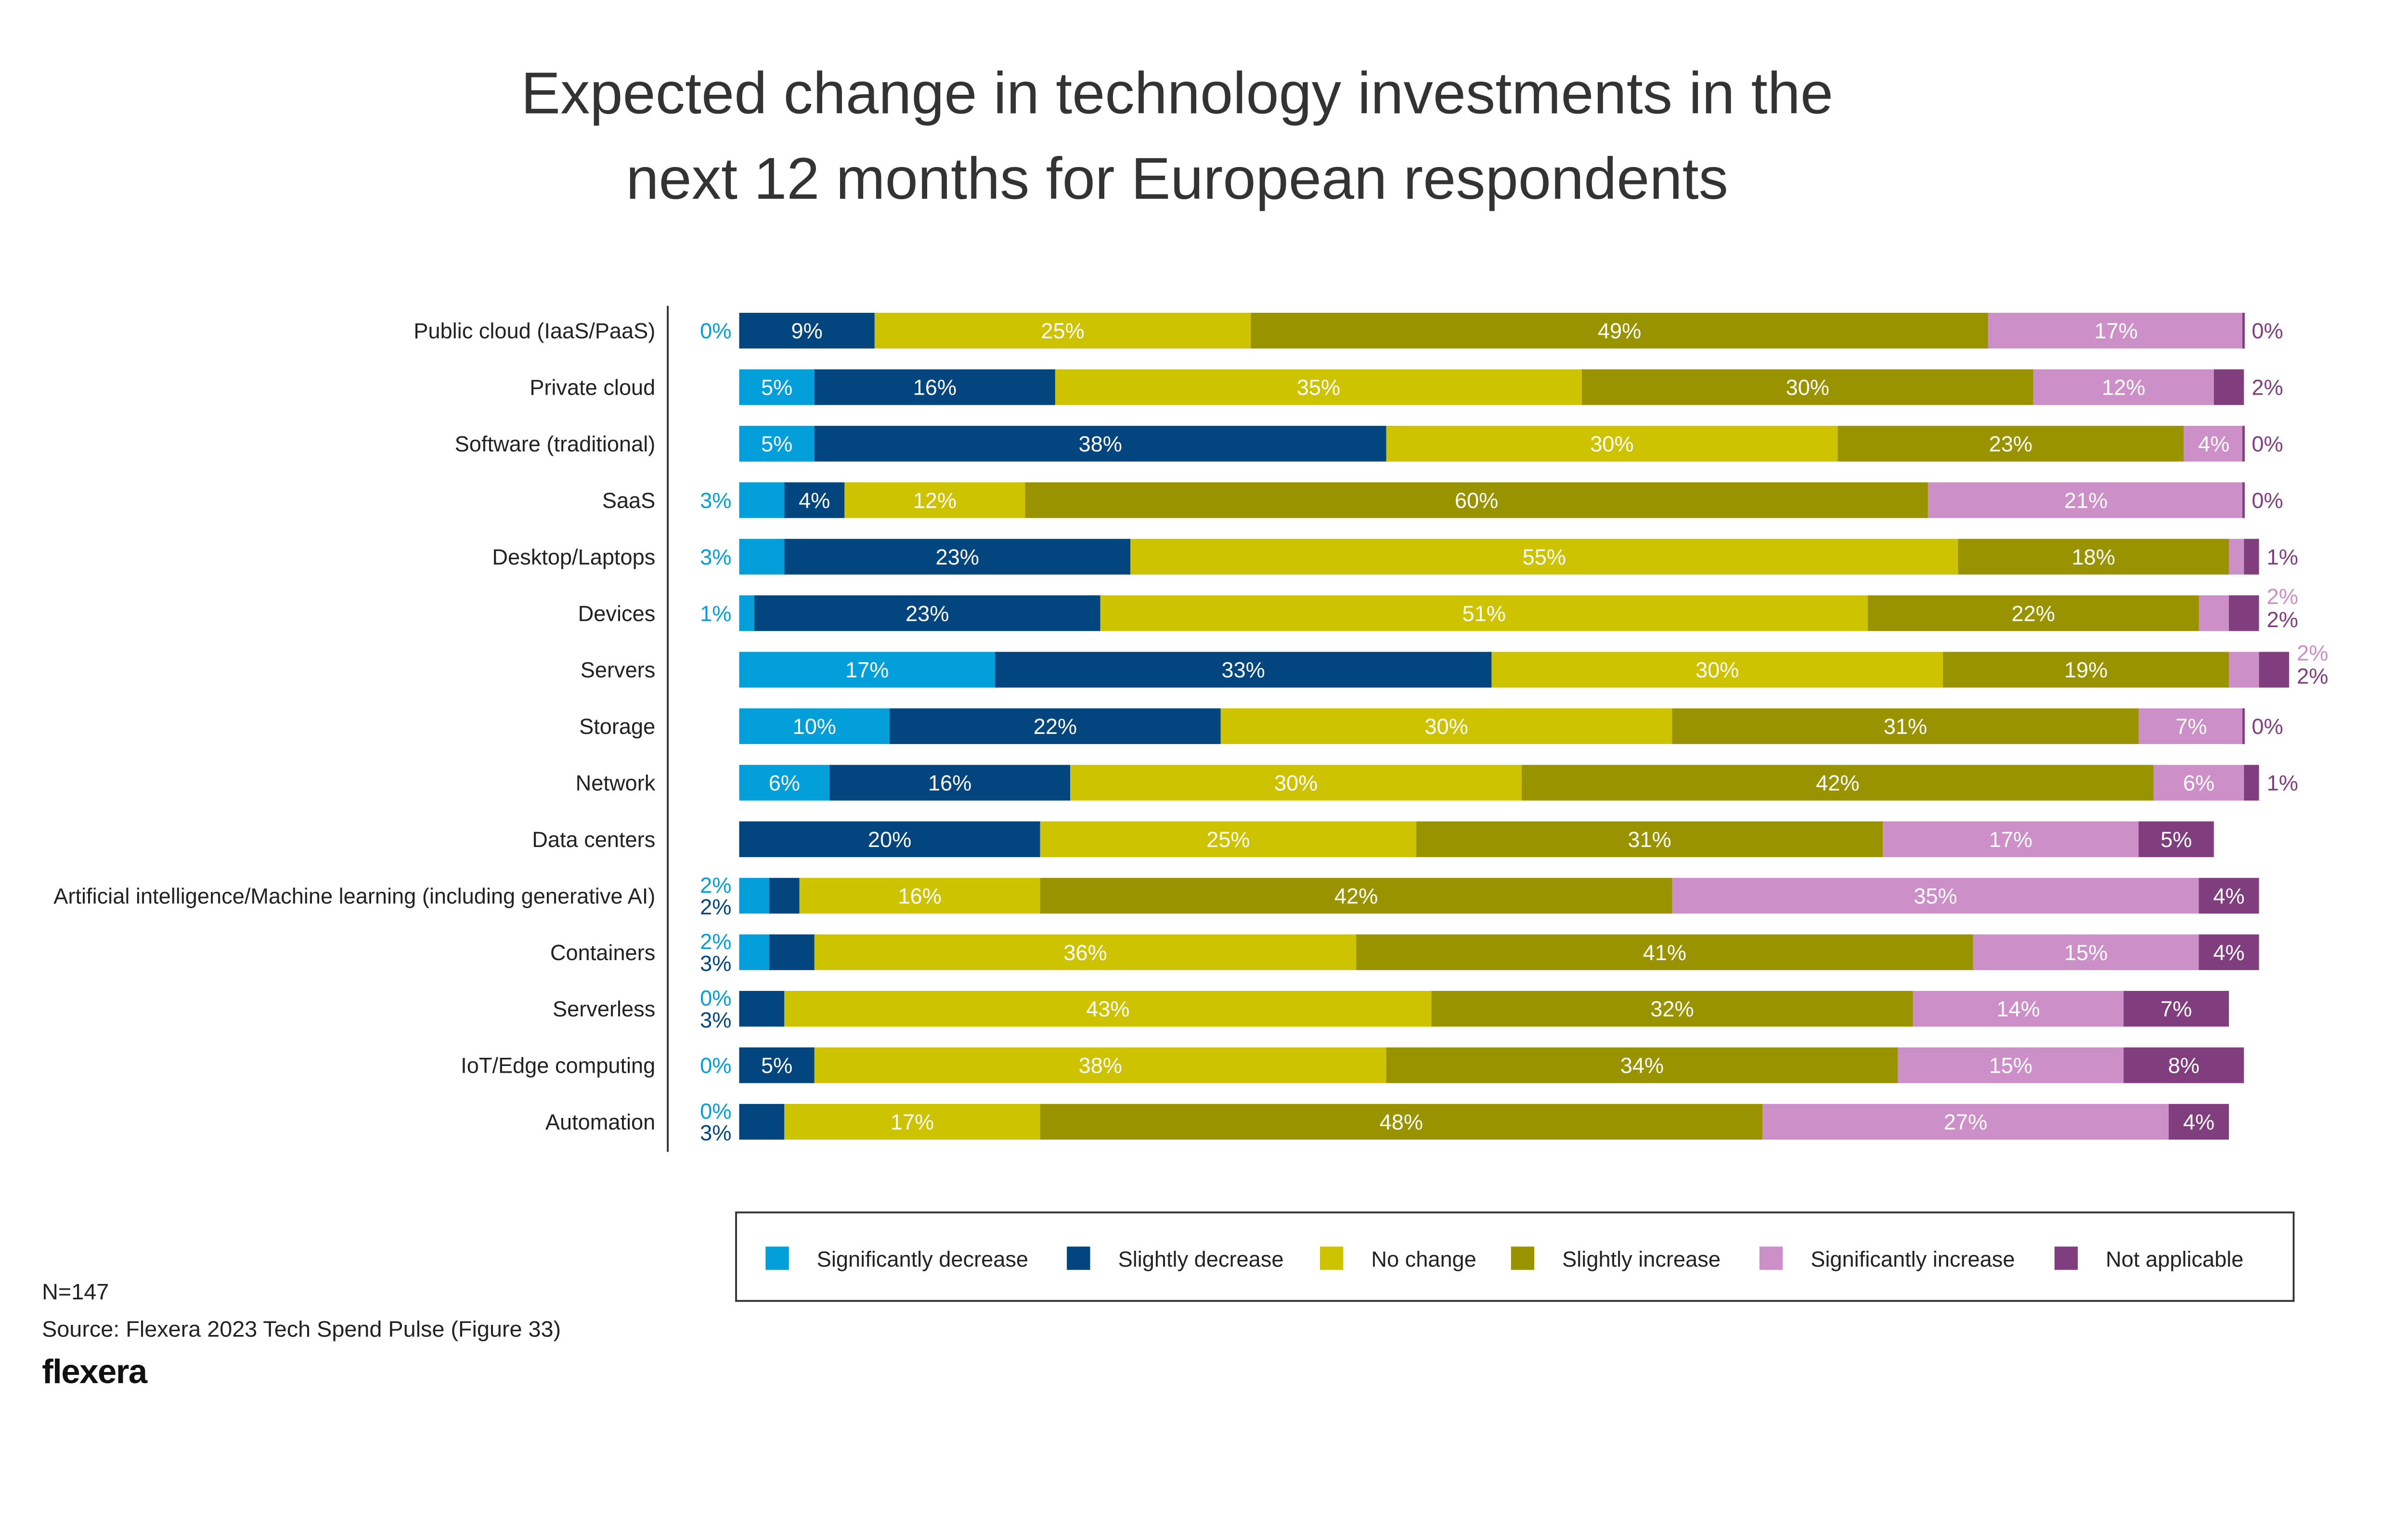 This screenshot has width=2407, height=1540. What do you see at coordinates (593, 839) in the screenshot?
I see `category-label: Data centers` at bounding box center [593, 839].